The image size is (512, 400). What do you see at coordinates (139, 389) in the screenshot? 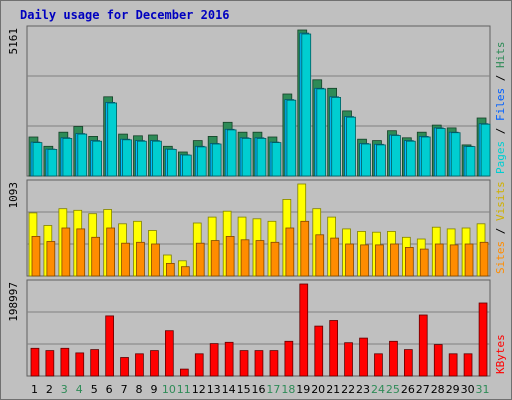
I see `x-tick-day-8: 8` at bounding box center [139, 389].